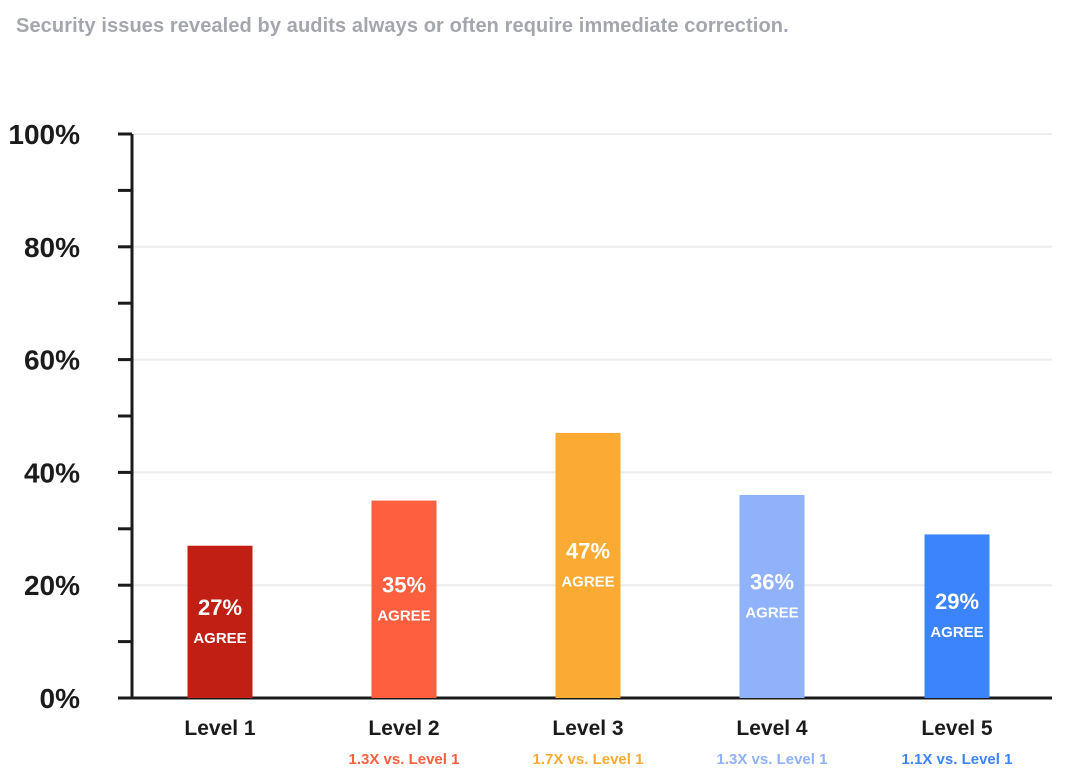 The height and width of the screenshot is (782, 1080). I want to click on comparison-label: 1.7X vs. Level 1, so click(588, 759).